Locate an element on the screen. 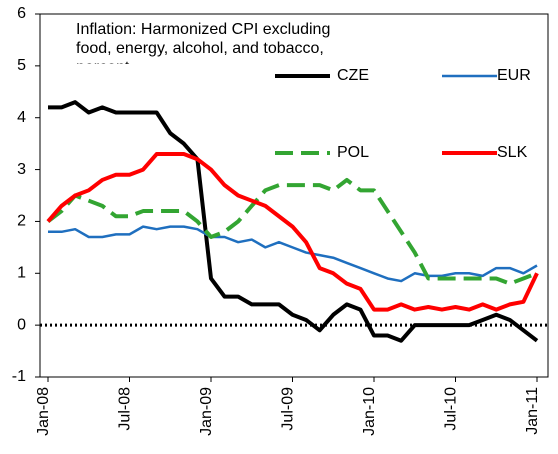 Image resolution: width=558 pixels, height=454 pixels. x-tick-label: Jan-08 is located at coordinates (43, 411).